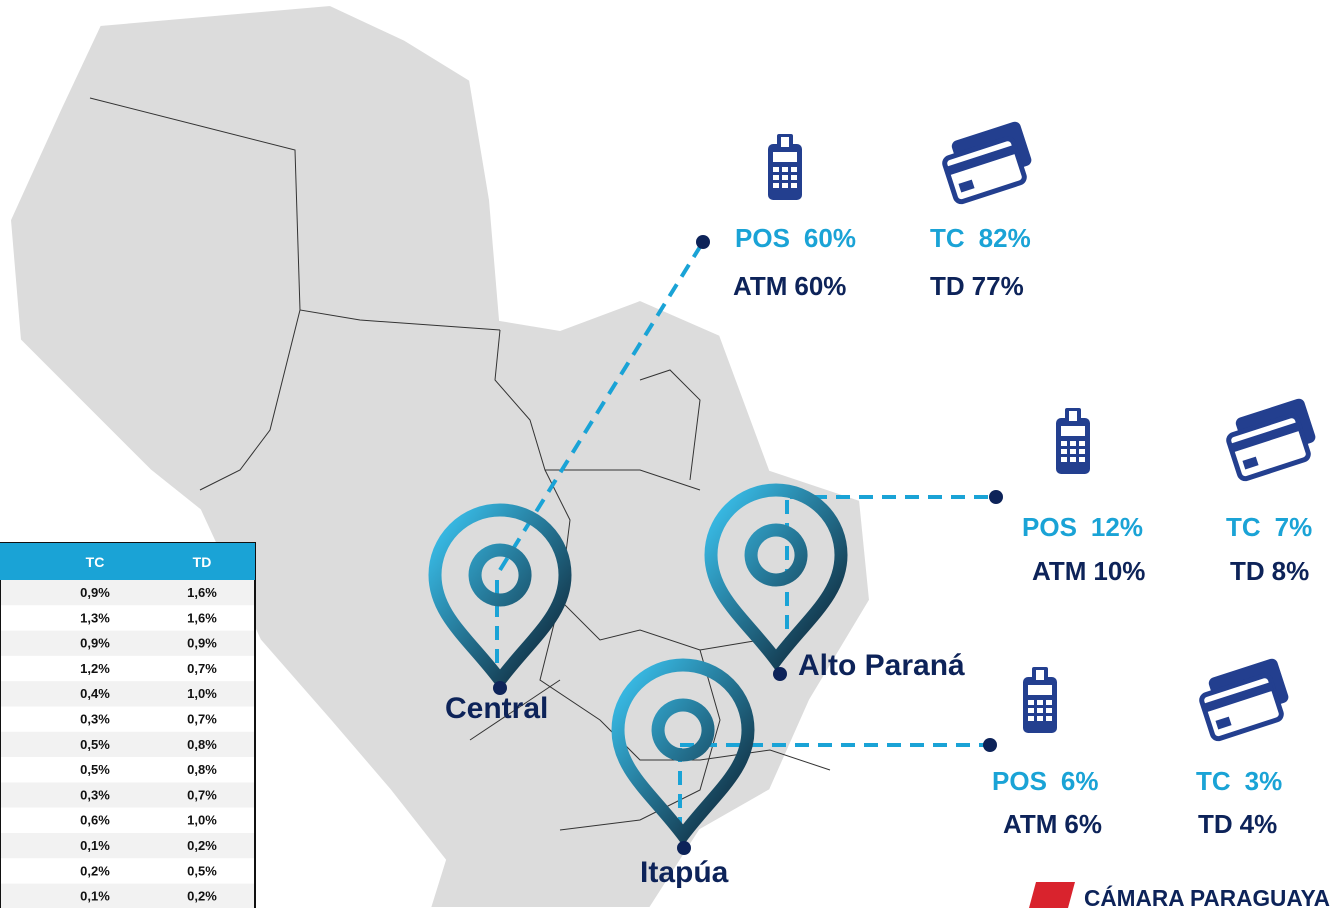  I want to click on stat: POS 60%, so click(795, 238).